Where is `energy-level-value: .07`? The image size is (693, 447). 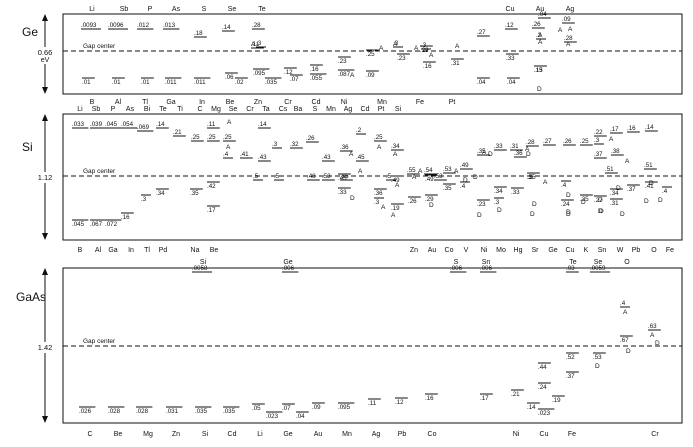 energy-level-value: .07 is located at coordinates (294, 79).